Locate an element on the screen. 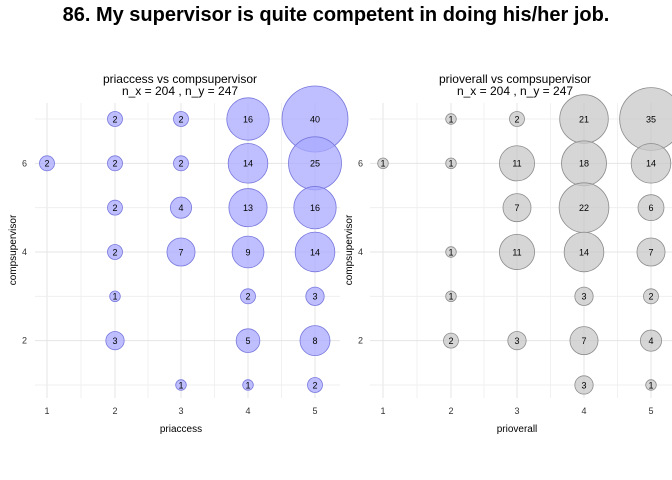  bubble-count-label: 6 is located at coordinates (650, 208).